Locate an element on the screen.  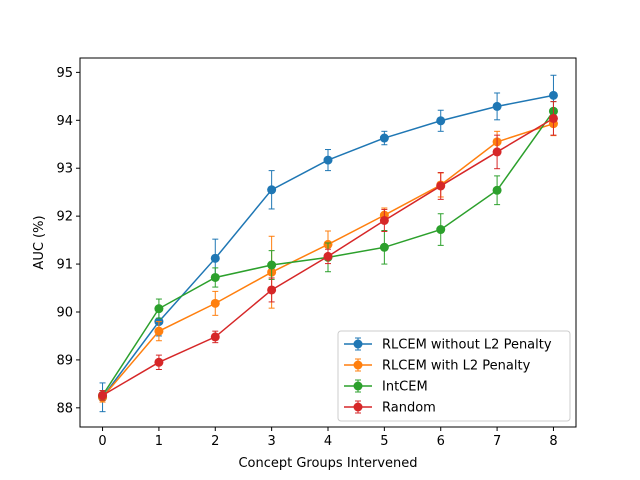
y-tick-label: 88 is located at coordinates (64, 408).